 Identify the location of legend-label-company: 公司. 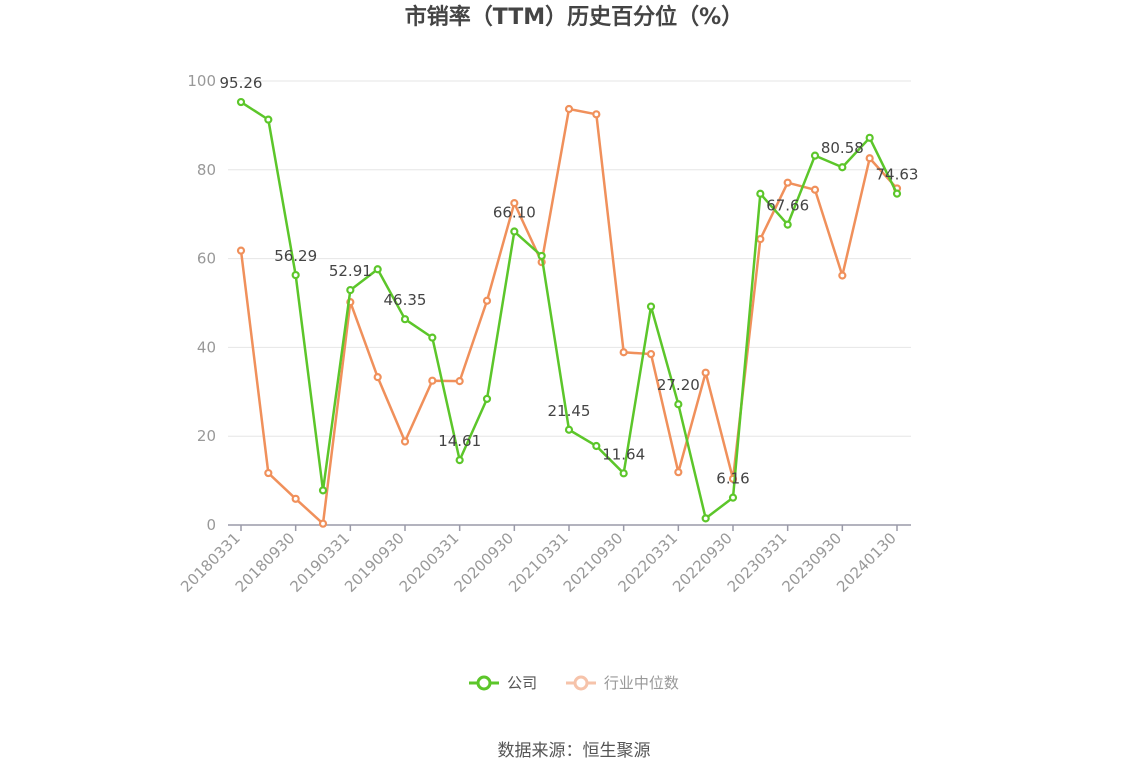
(522, 683).